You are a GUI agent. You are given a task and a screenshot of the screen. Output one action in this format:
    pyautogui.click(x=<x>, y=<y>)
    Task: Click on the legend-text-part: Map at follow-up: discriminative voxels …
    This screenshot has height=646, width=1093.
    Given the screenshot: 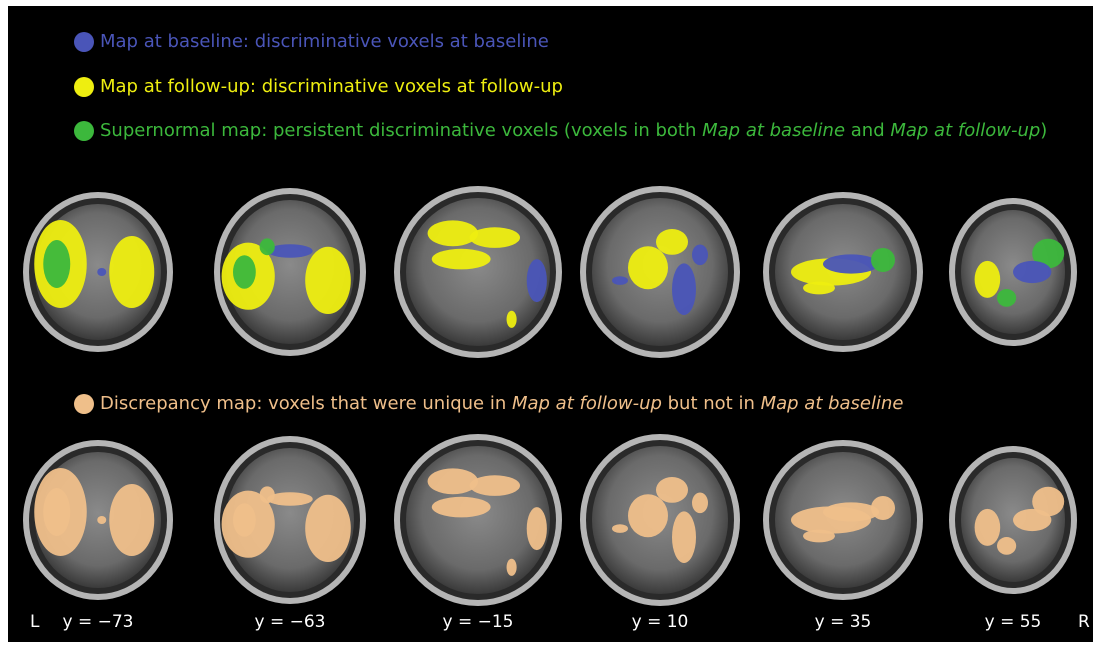 What is the action you would take?
    pyautogui.click(x=331, y=86)
    